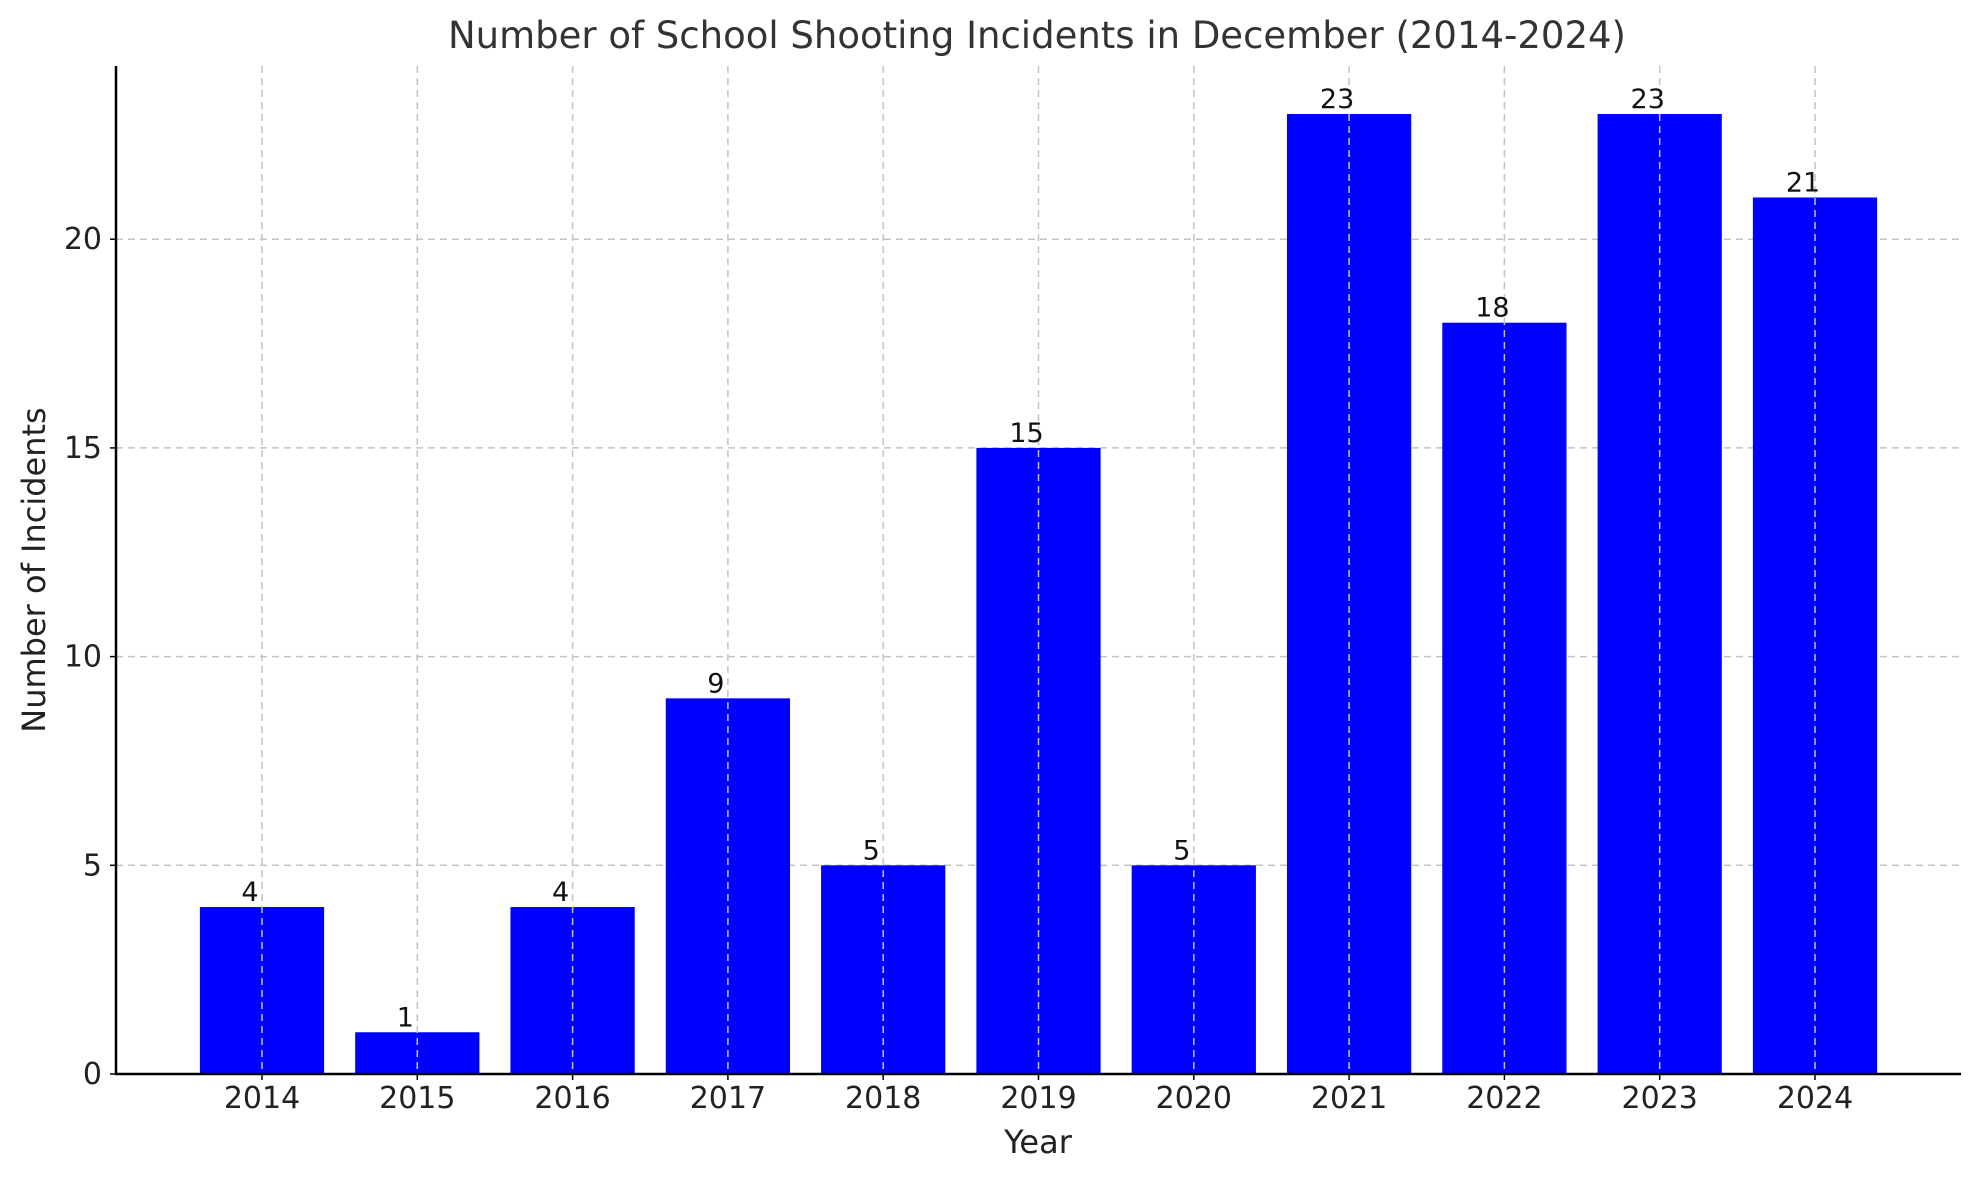  Describe the element at coordinates (1038, 1098) in the screenshot. I see `x-tick-label-2019: 2019` at that location.